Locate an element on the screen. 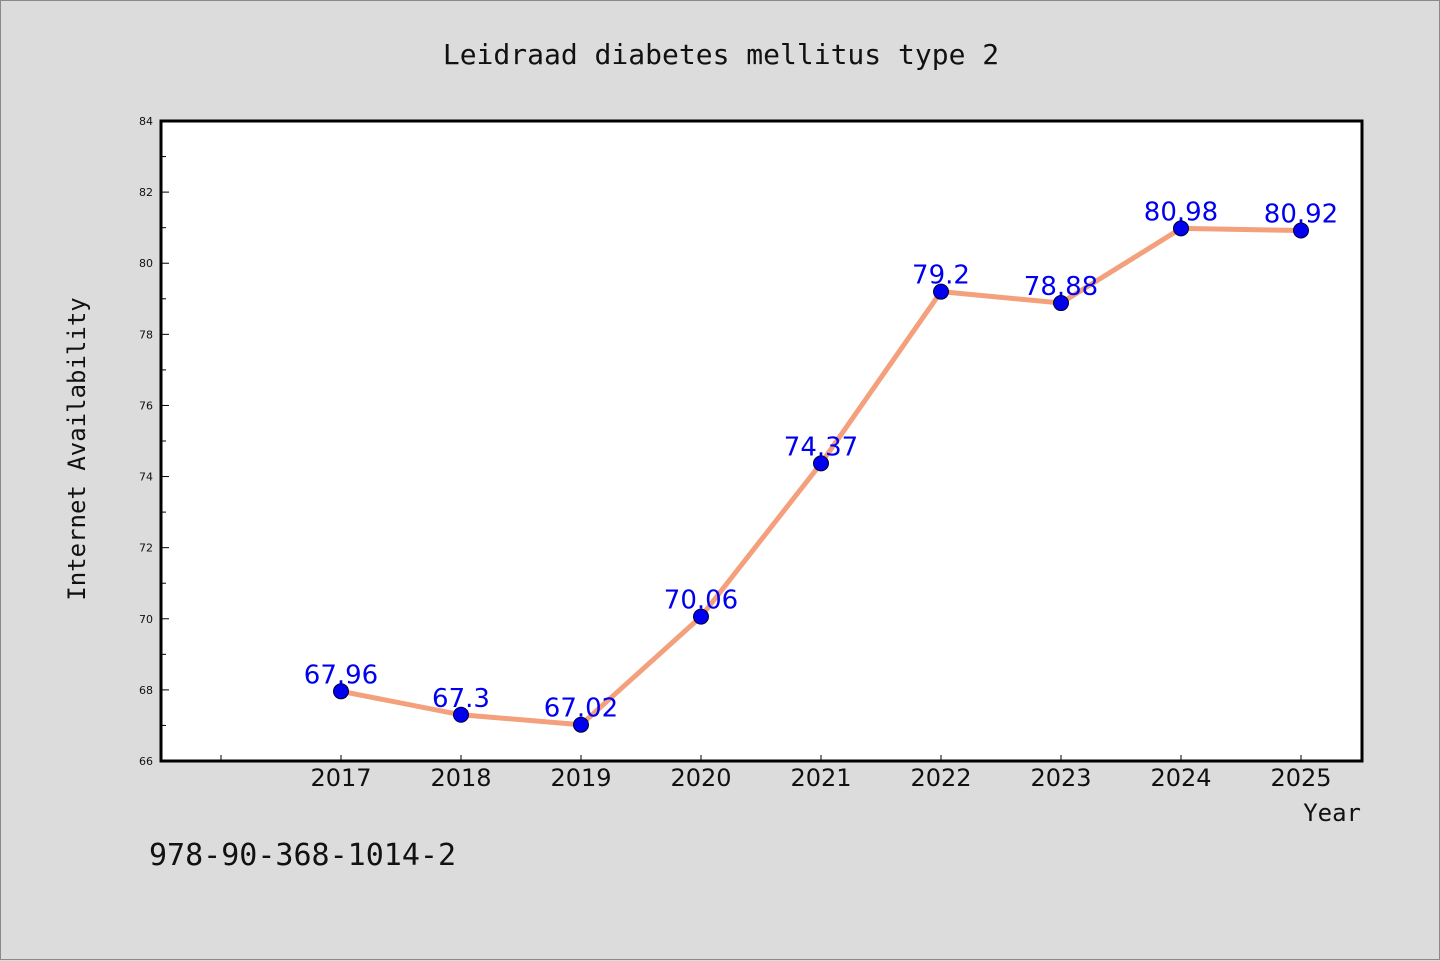 This screenshot has width=1440, height=961. data-label: 67.96 is located at coordinates (341, 675).